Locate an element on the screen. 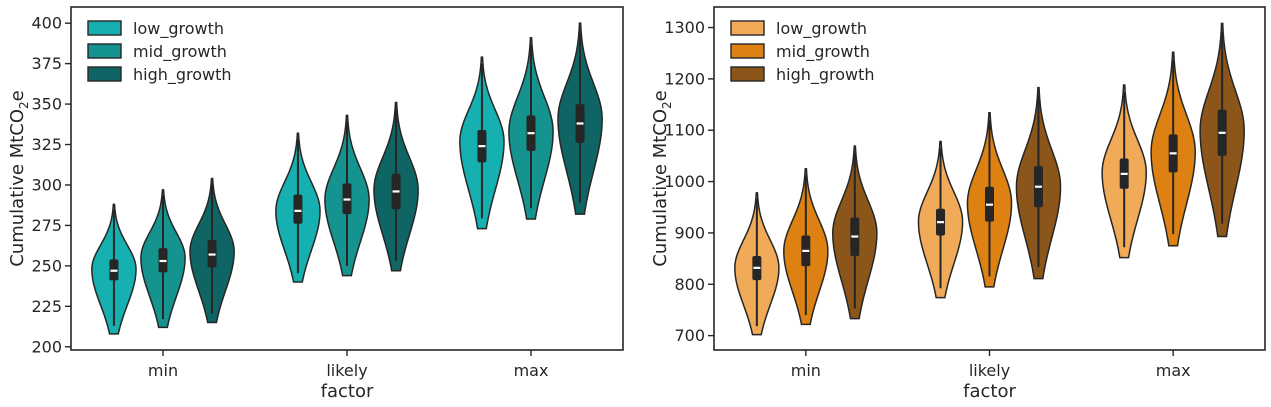  y-tick-label: 350 is located at coordinates (46, 104).